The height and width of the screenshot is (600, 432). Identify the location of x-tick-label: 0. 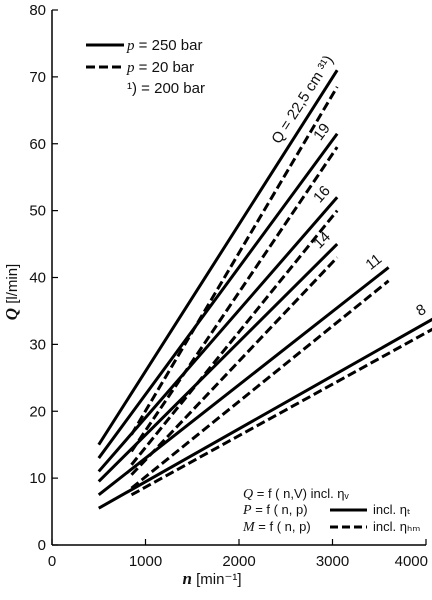
(52, 561).